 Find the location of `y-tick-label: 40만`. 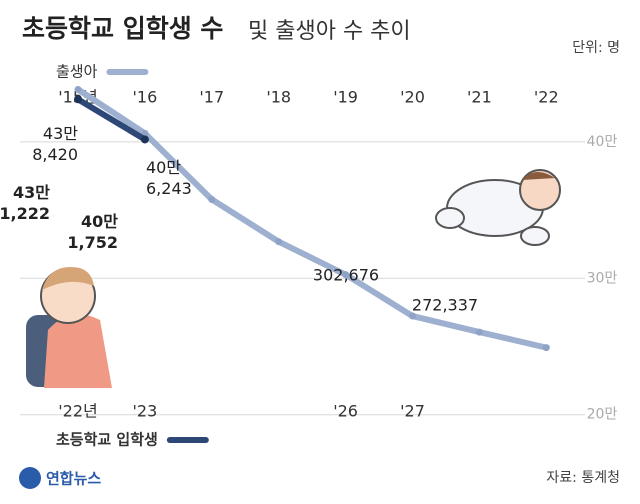

y-tick-label: 40만 is located at coordinates (602, 142).